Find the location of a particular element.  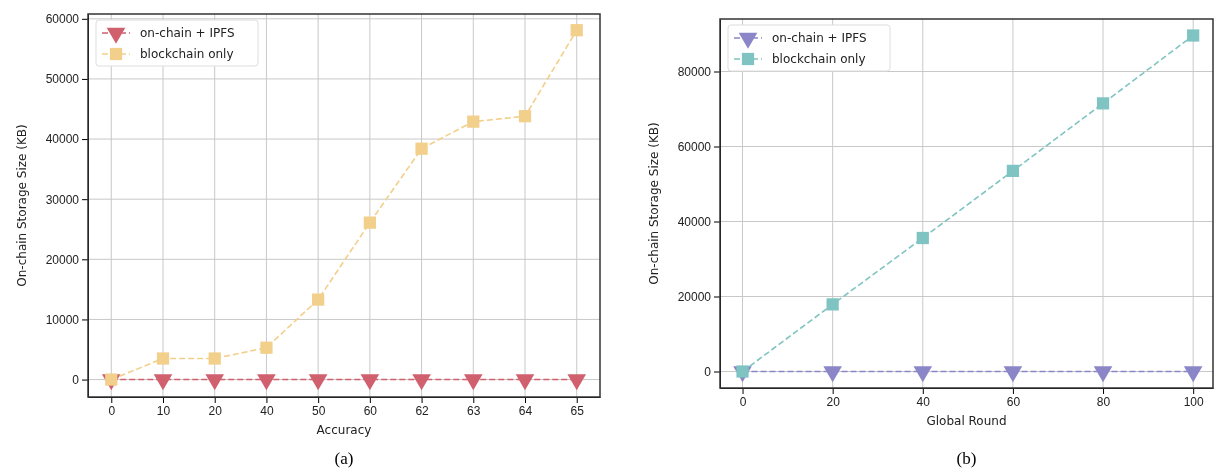

x-tick-label: 62 is located at coordinates (422, 410).